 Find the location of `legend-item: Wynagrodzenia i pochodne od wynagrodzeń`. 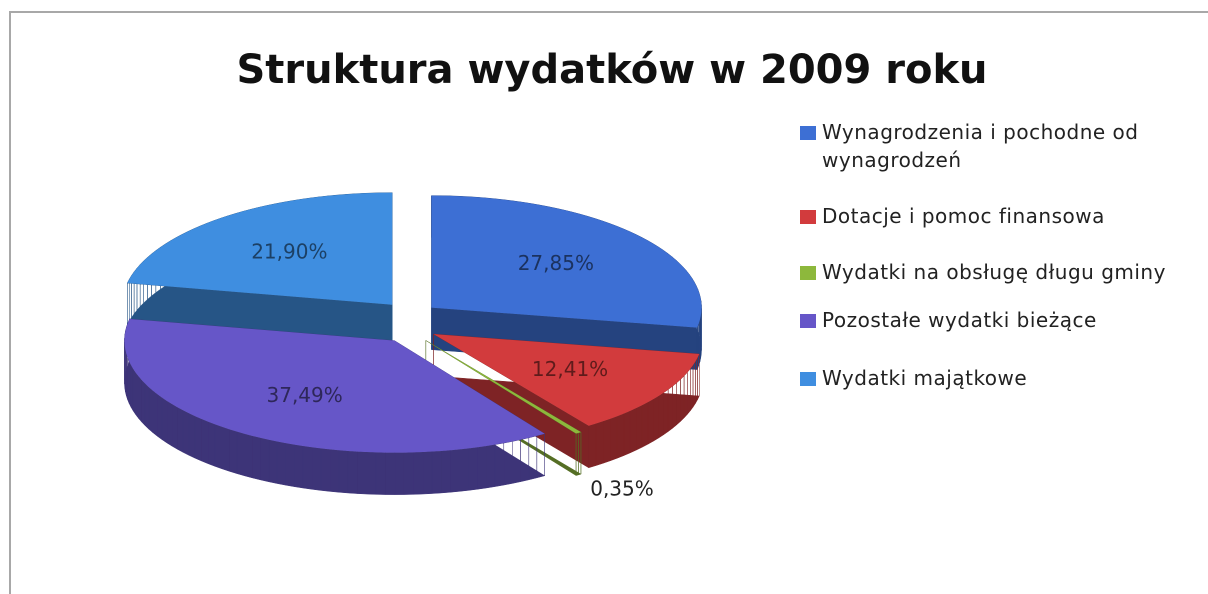

legend-item: Wynagrodzenia i pochodne od wynagrodzeń is located at coordinates (996, 146).